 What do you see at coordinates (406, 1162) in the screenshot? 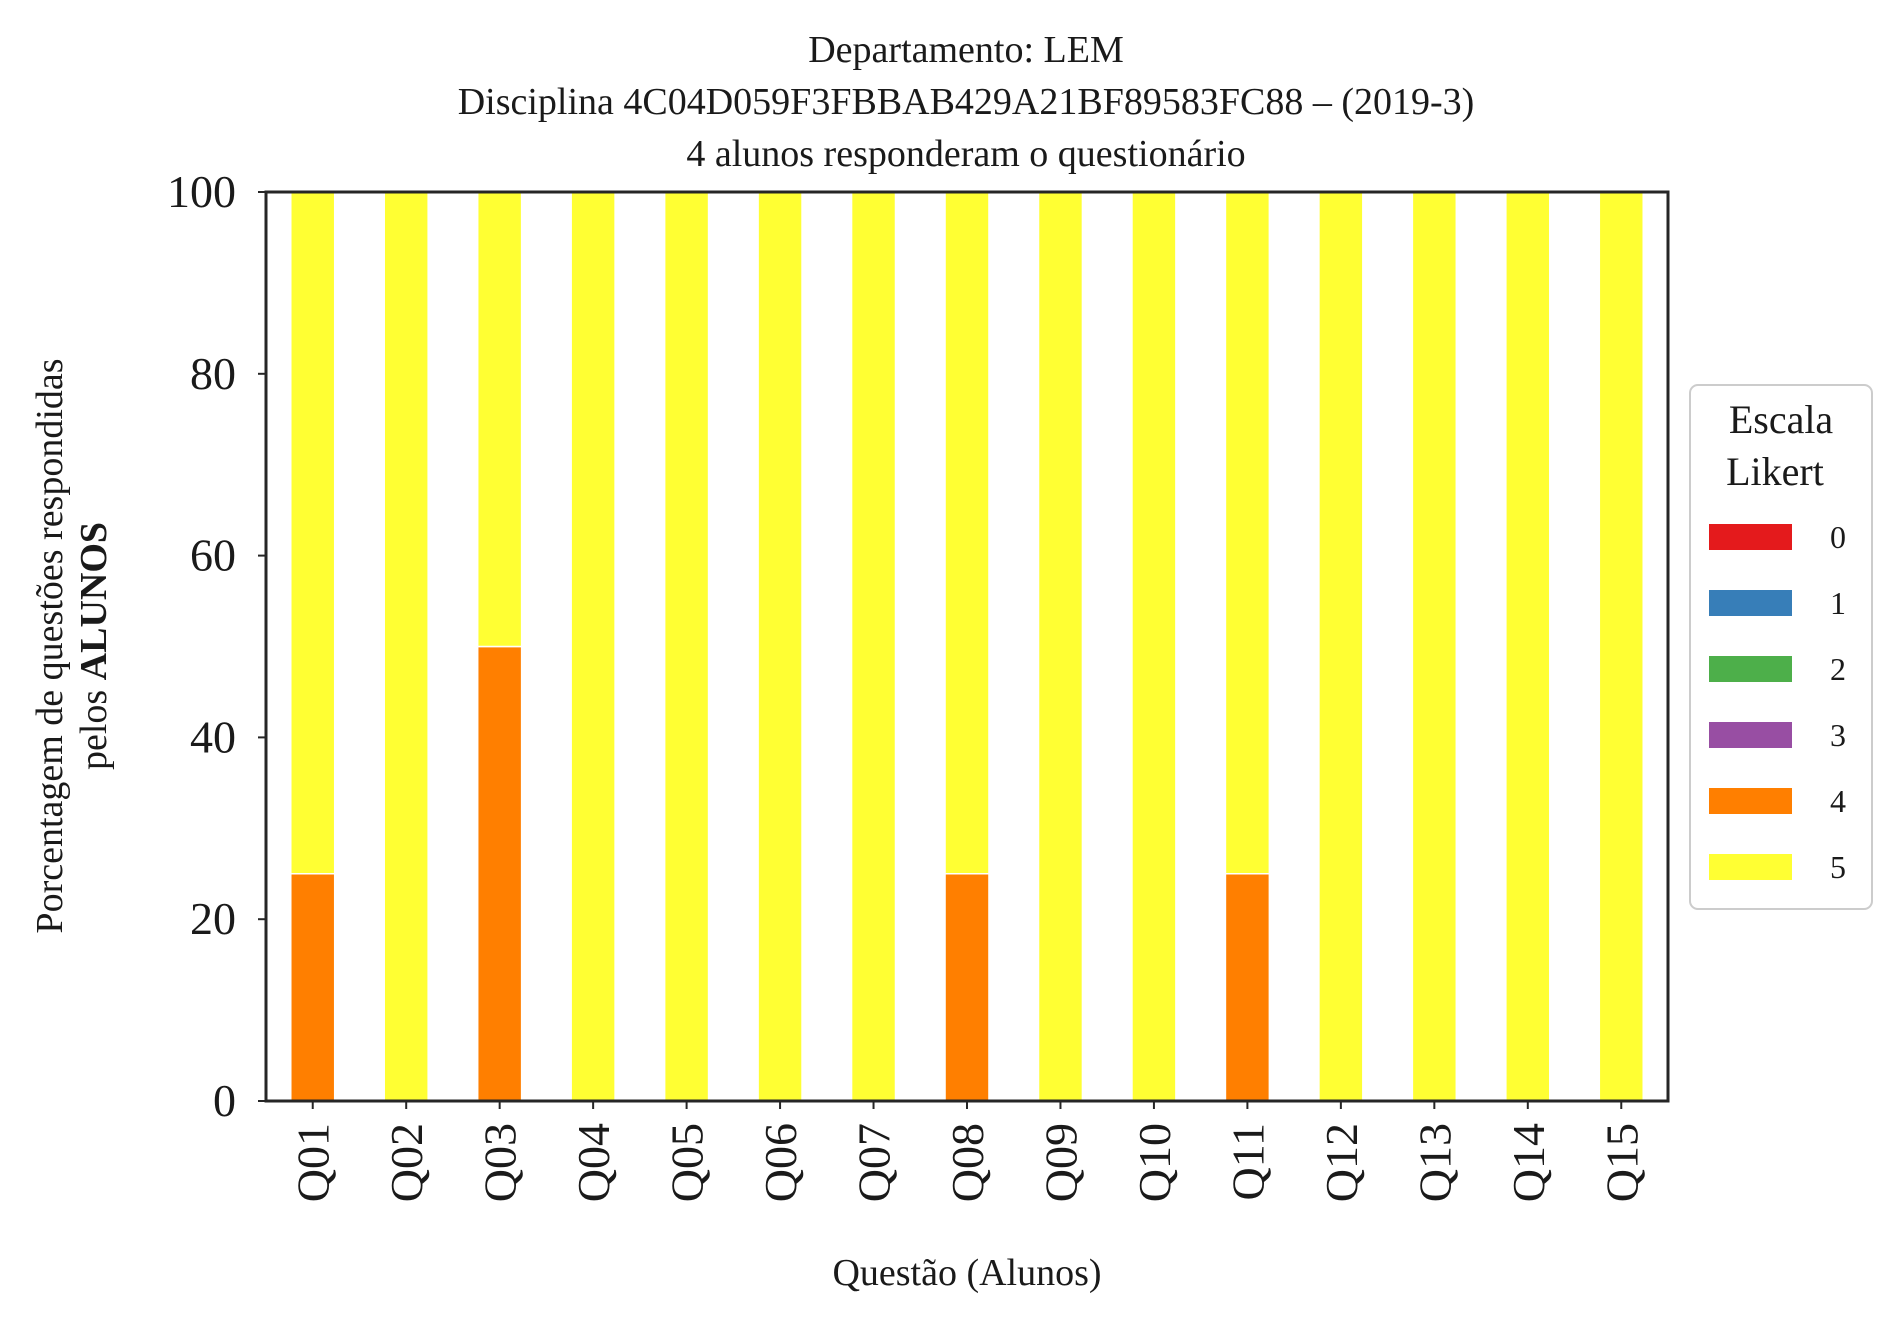
I see `x-tick-label-Q02: Q02` at bounding box center [406, 1162].